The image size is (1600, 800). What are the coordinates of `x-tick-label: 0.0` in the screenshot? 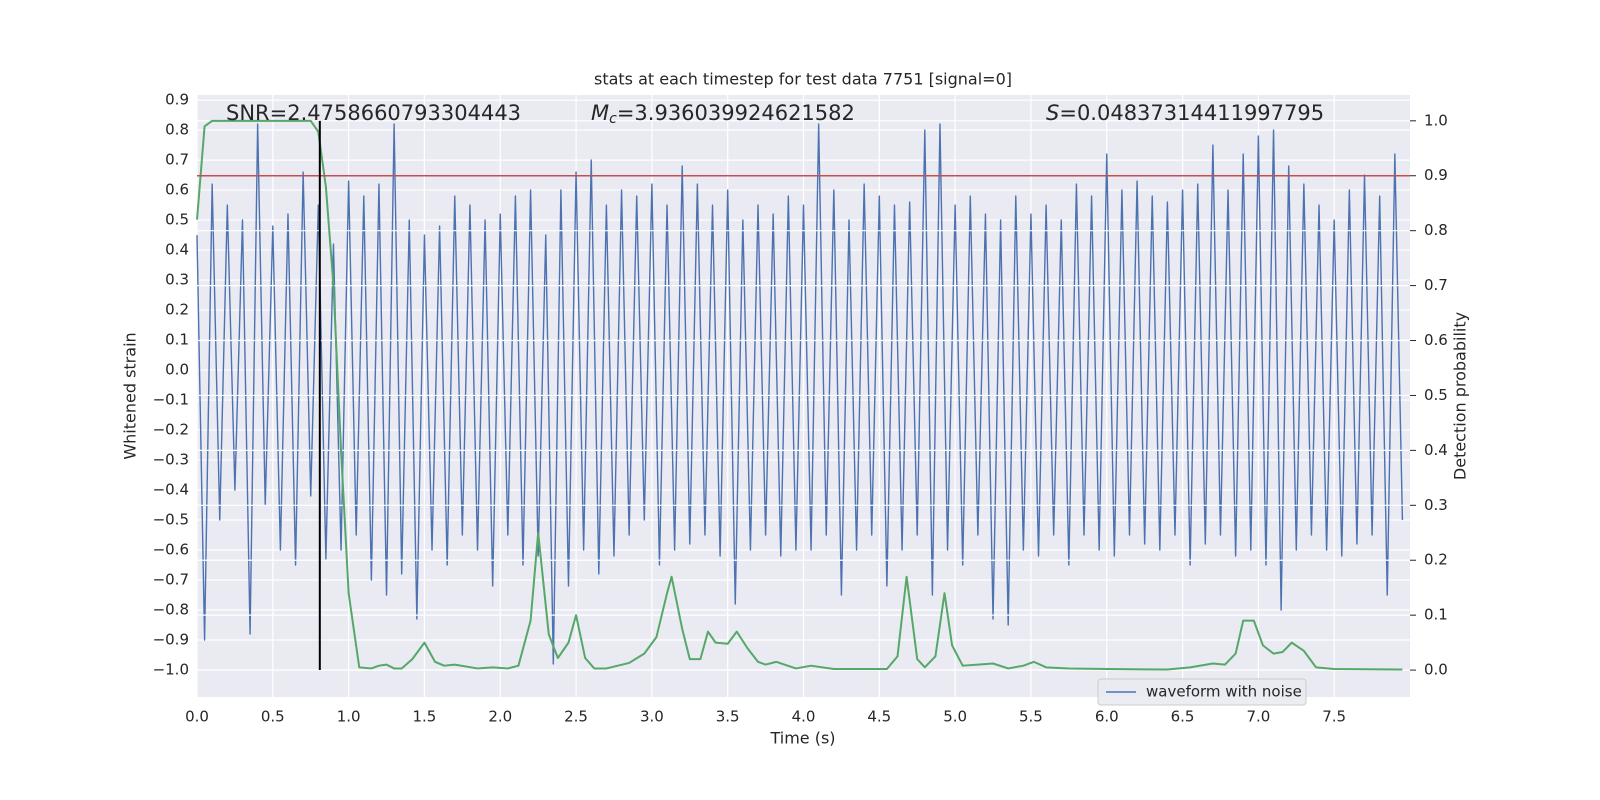 It's located at (197, 717).